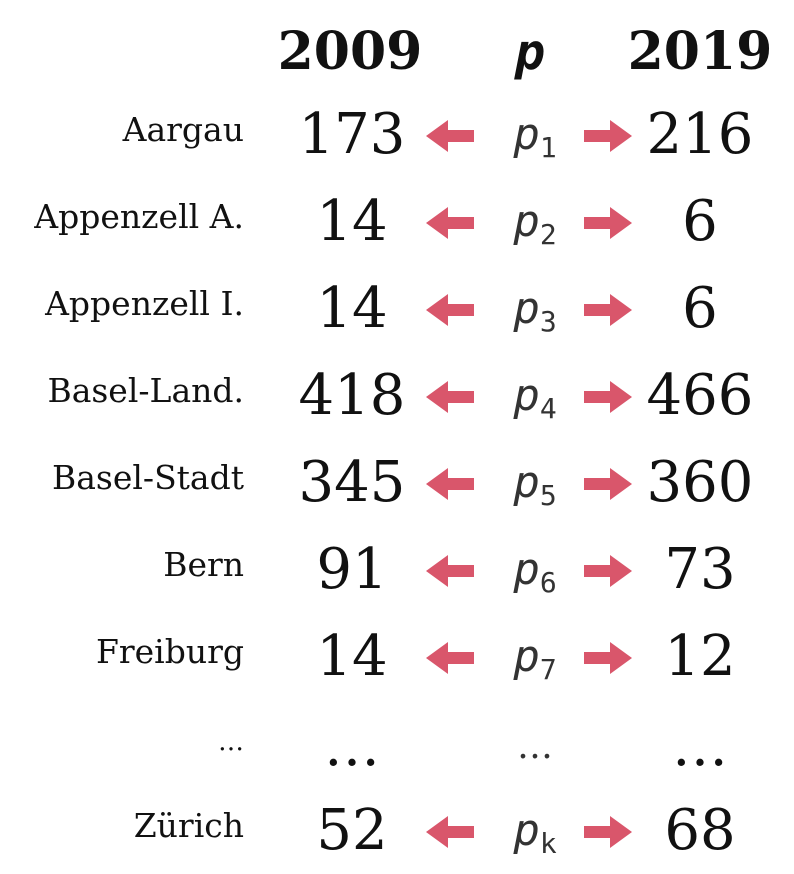  I want to click on table-row: Aargau 173 p1 216, so click(397, 135).